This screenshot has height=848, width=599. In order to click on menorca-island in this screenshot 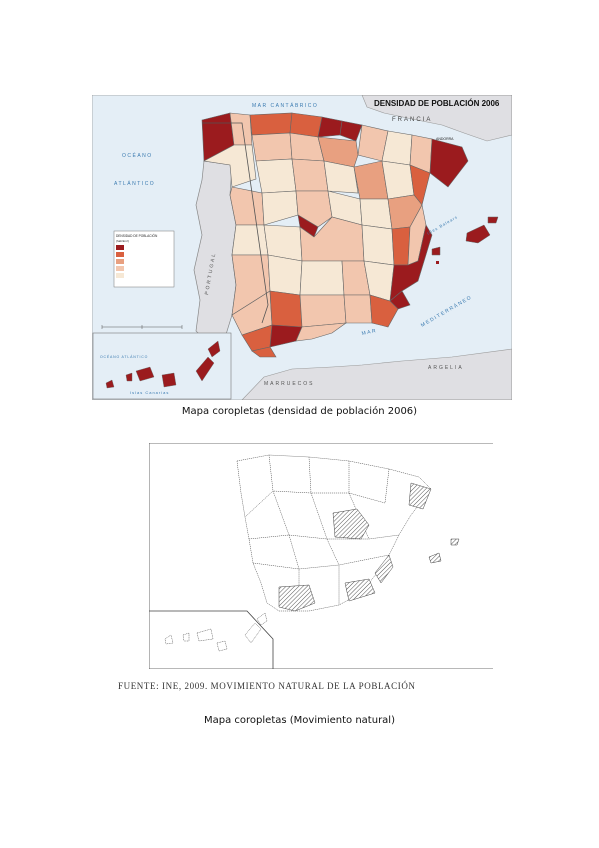, I will do `click(493, 220)`.